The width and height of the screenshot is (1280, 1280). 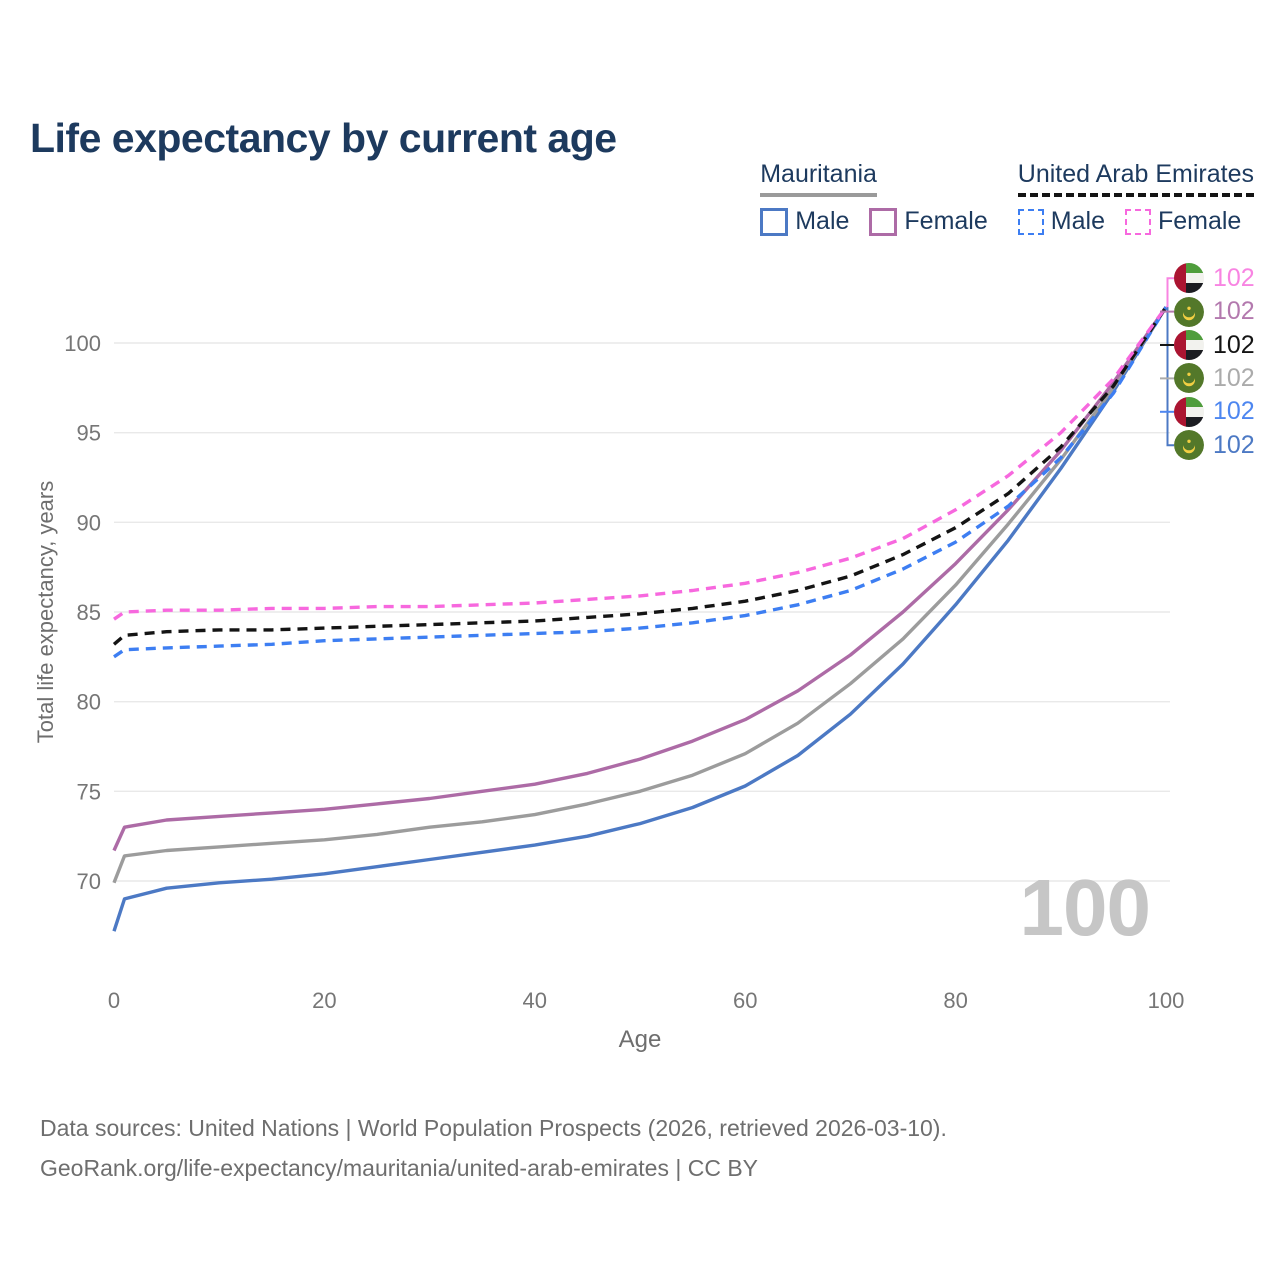 What do you see at coordinates (535, 1000) in the screenshot?
I see `x-tick-label: 40` at bounding box center [535, 1000].